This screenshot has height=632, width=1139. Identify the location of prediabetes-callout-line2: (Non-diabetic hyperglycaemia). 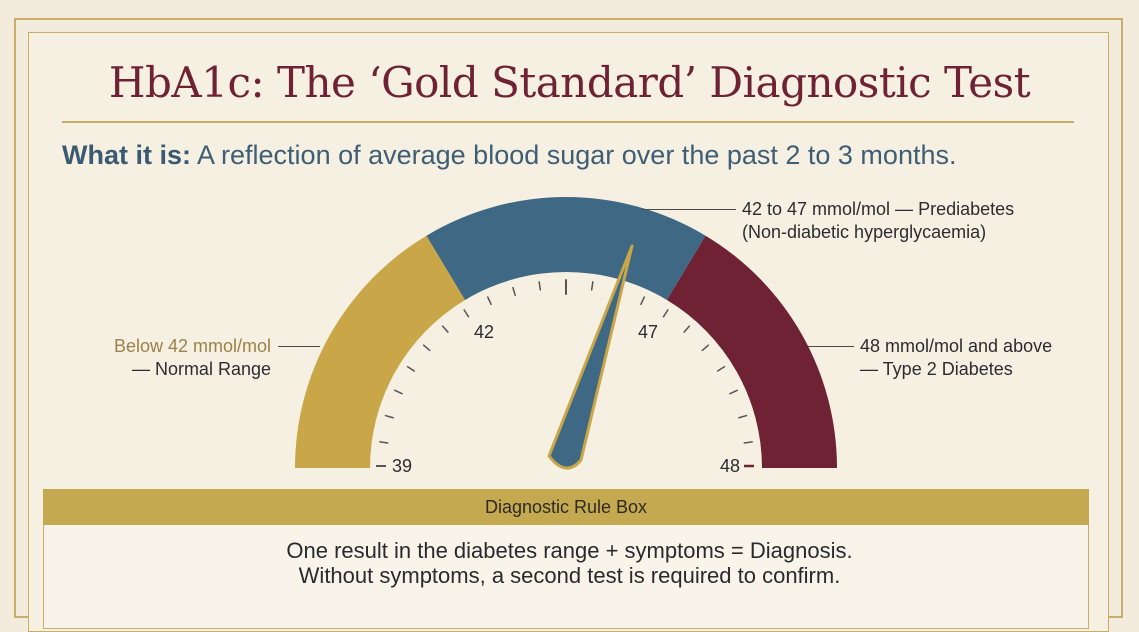
(864, 232).